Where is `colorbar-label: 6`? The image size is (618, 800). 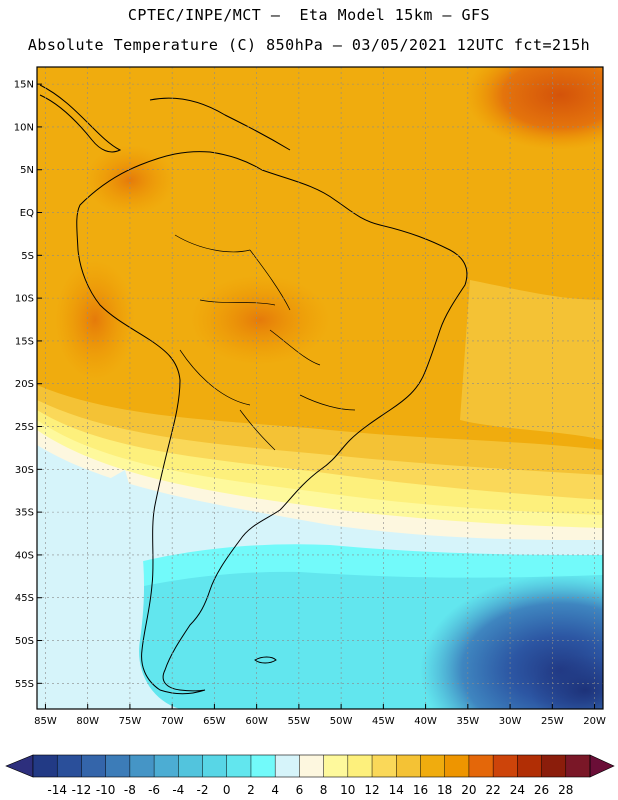
colorbar-label: 6 is located at coordinates (300, 790).